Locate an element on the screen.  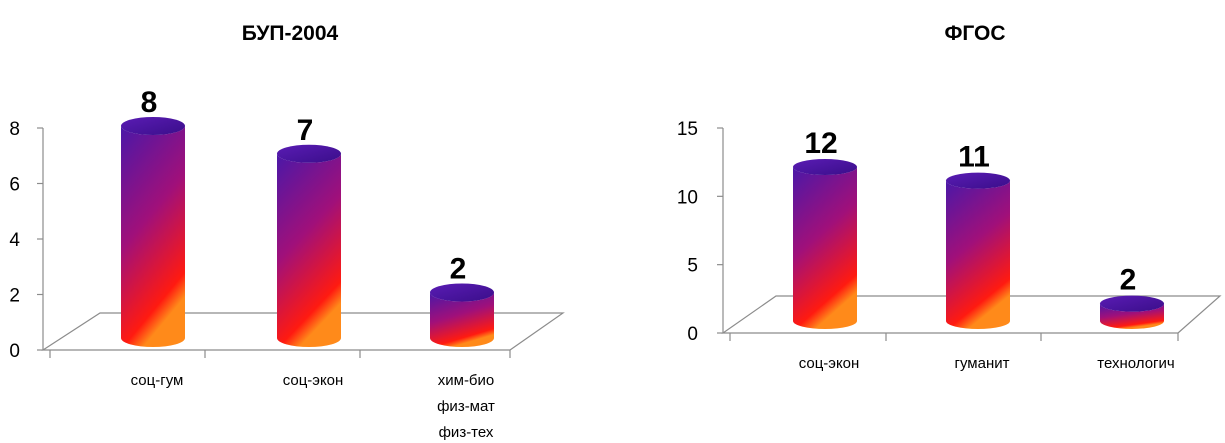
fgos-y-tick-label: 0 is located at coordinates (692, 334).